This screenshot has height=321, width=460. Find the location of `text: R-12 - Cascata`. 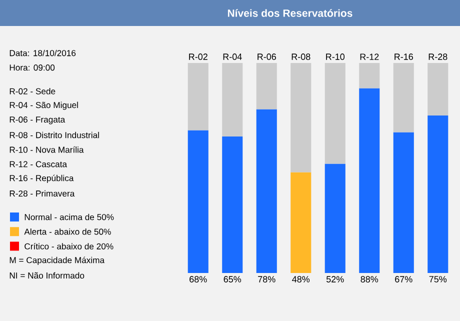

text: R-12 - Cascata is located at coordinates (39, 164).